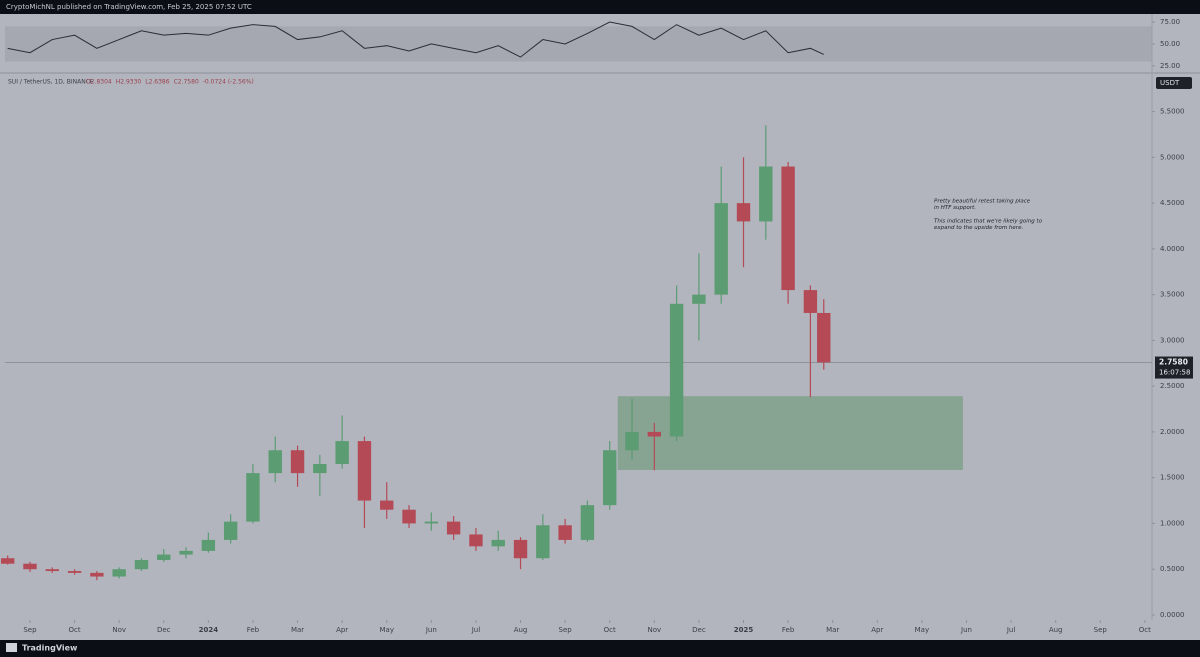 This screenshot has height=657, width=1200. Describe the element at coordinates (978, 228) in the screenshot. I see `annotation: expand to the upside from here.` at that location.